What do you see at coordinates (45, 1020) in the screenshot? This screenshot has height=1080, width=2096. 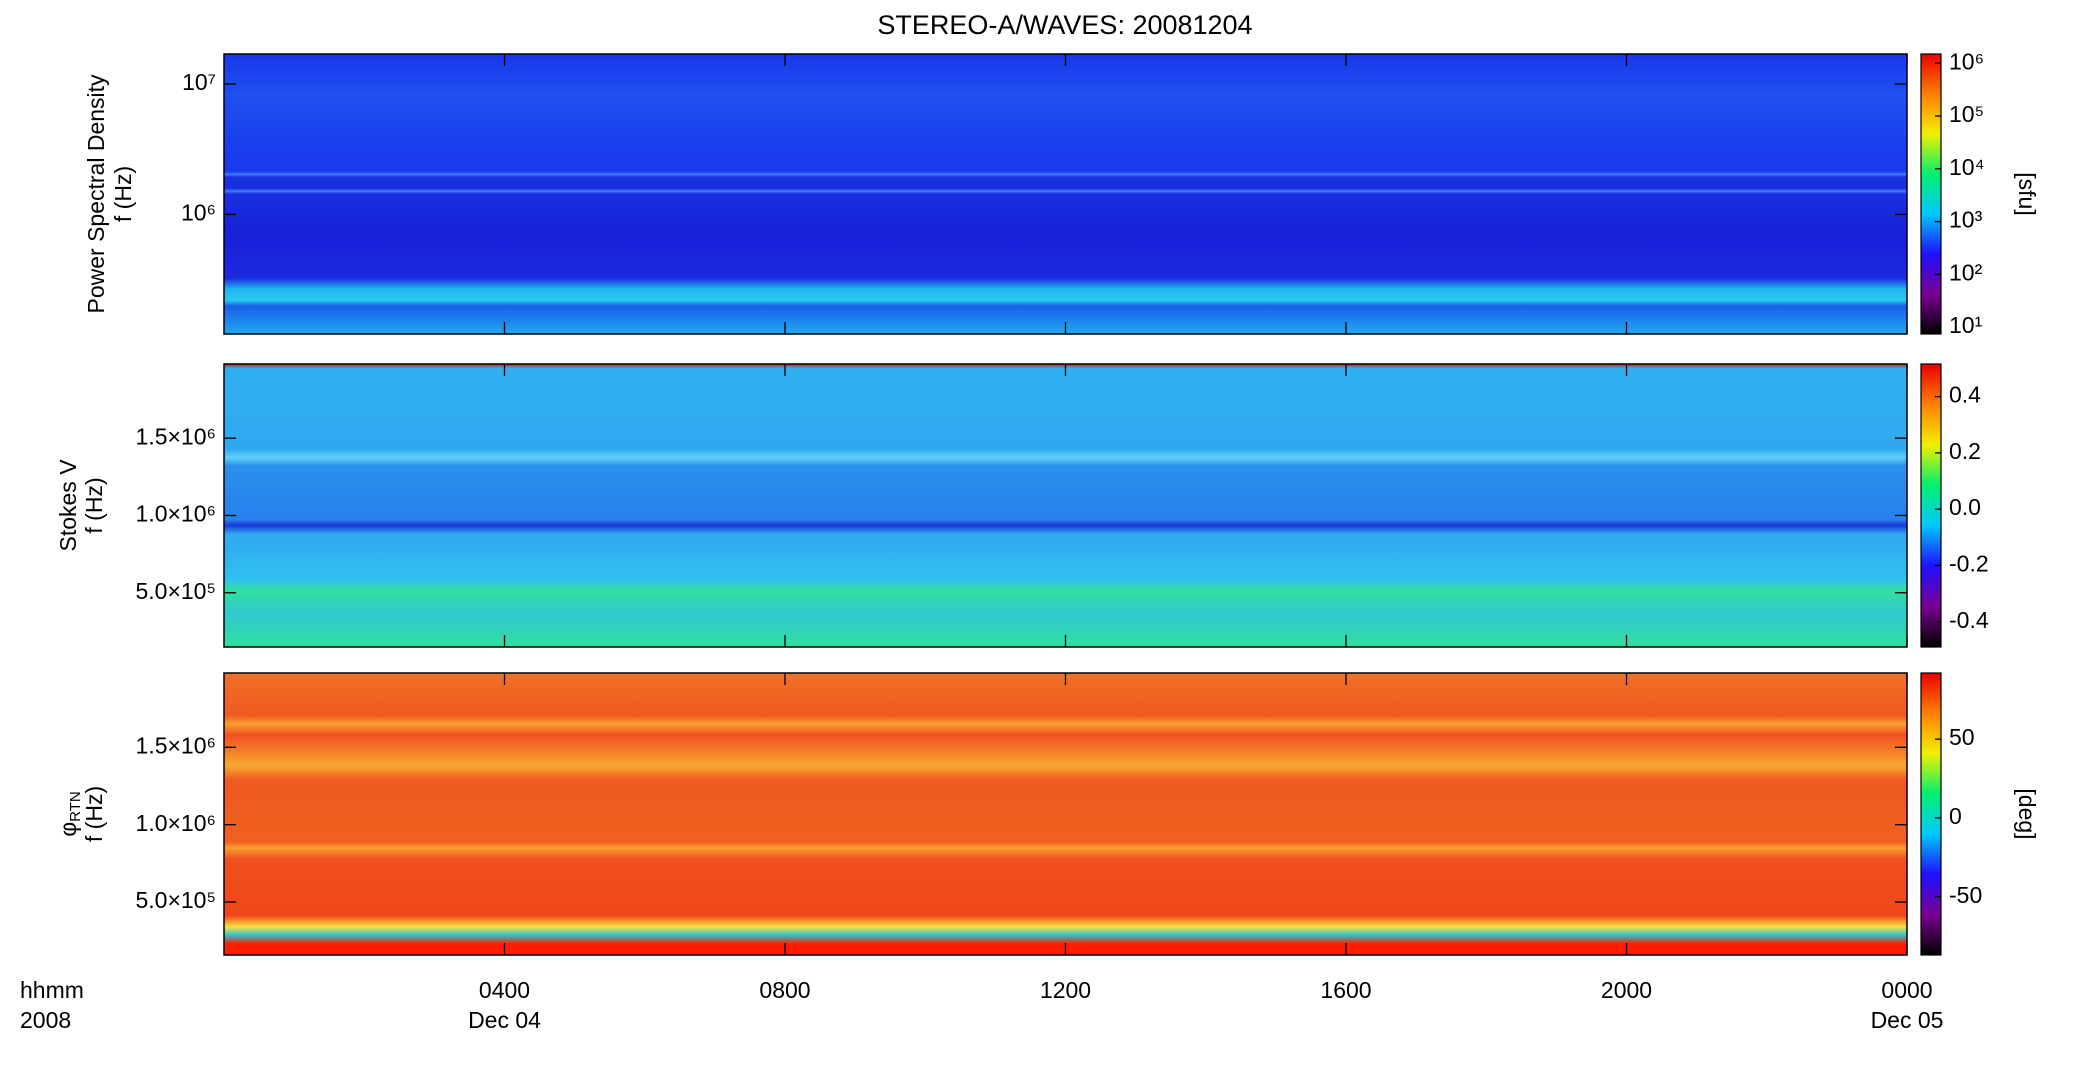 I see `x-axis-label: 2008` at bounding box center [45, 1020].